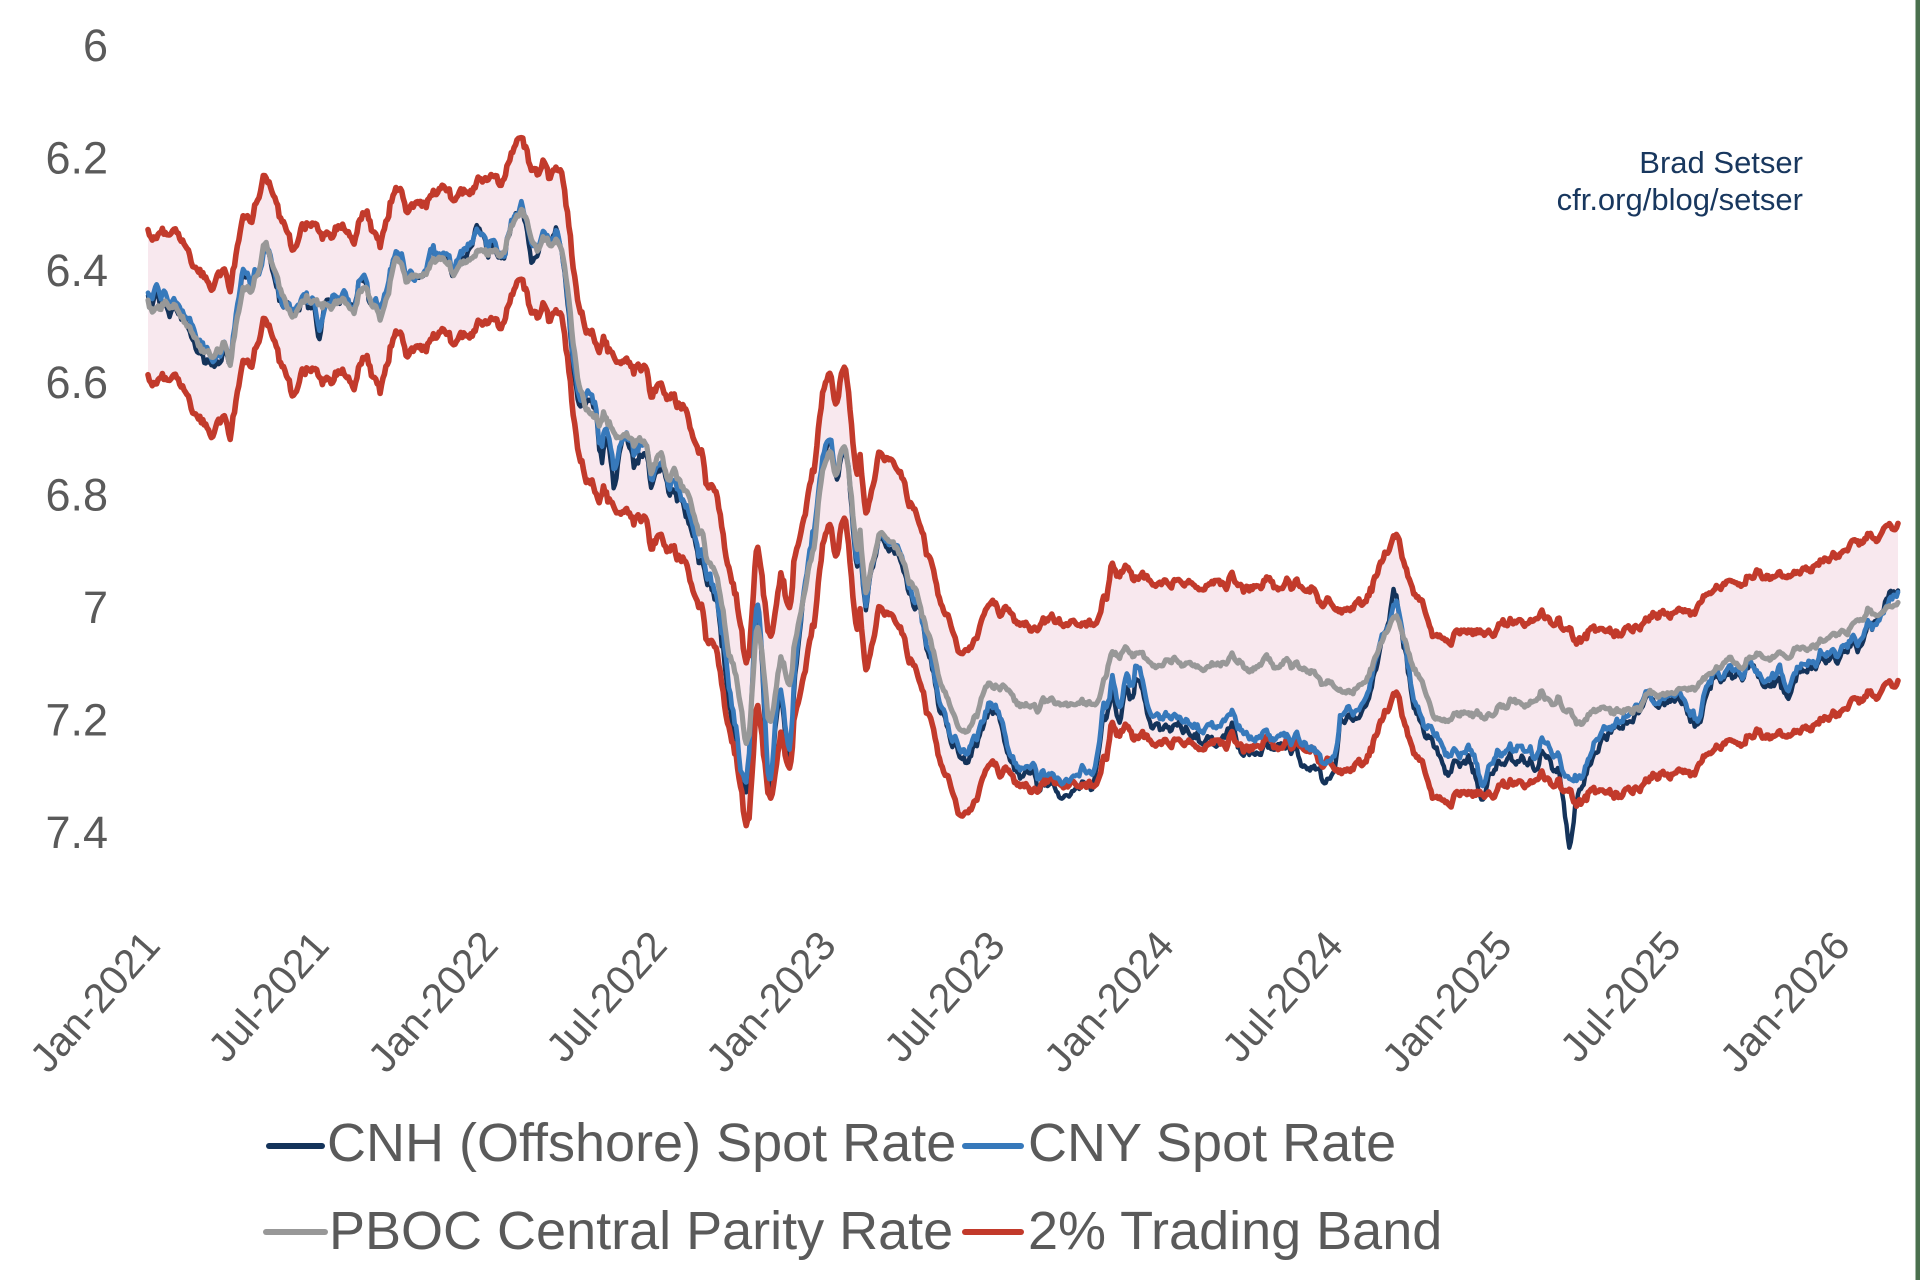 The height and width of the screenshot is (1280, 1920). I want to click on svg-text: cfr.org/blog/setser, so click(1680, 199).